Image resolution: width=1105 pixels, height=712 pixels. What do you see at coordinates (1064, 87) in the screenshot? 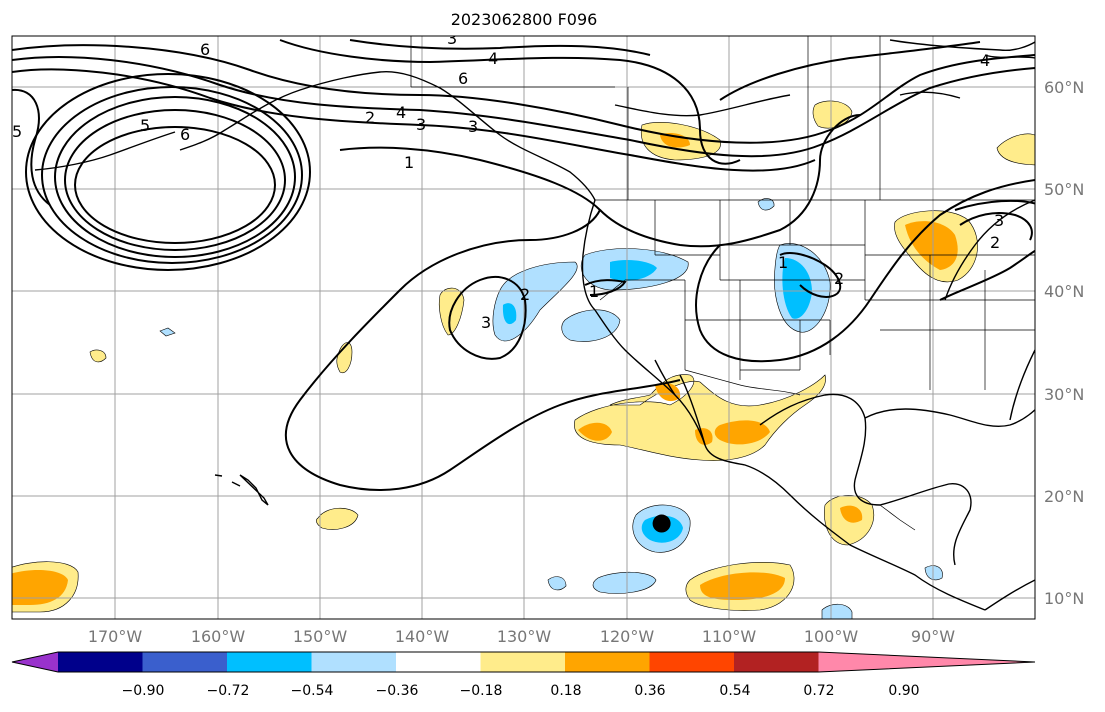
I see `lat-label: 60°N` at bounding box center [1064, 87].